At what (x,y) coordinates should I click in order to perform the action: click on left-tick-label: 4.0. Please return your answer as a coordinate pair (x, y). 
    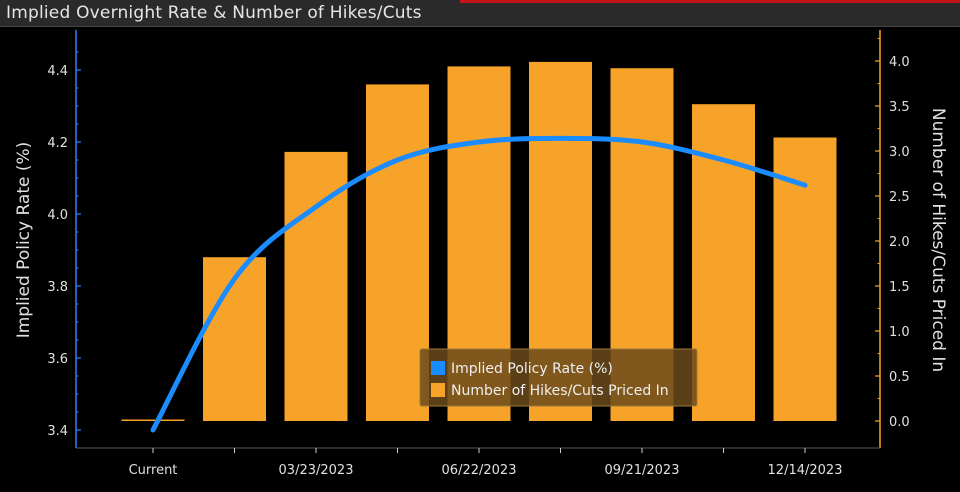
    Looking at the image, I should click on (57, 215).